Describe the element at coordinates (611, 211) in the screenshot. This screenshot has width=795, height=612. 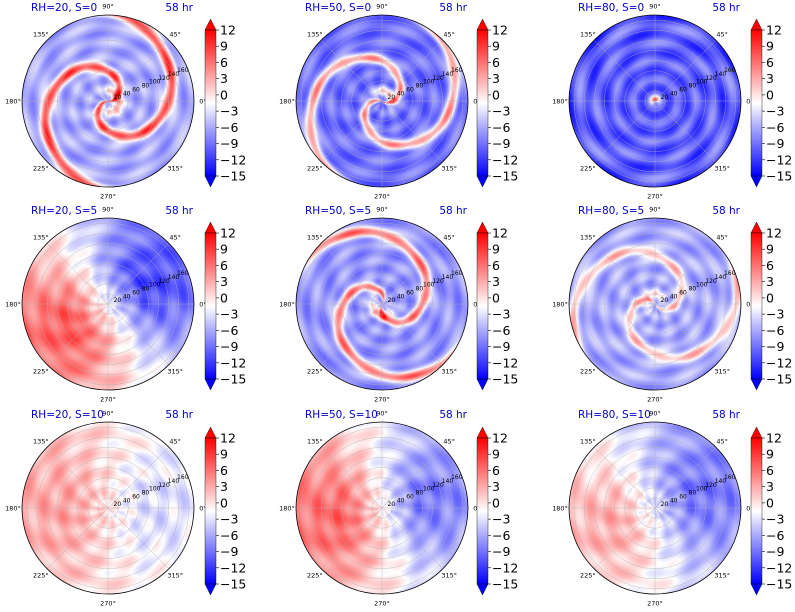
I see `panel-title-left: RH=80, S=5` at that location.